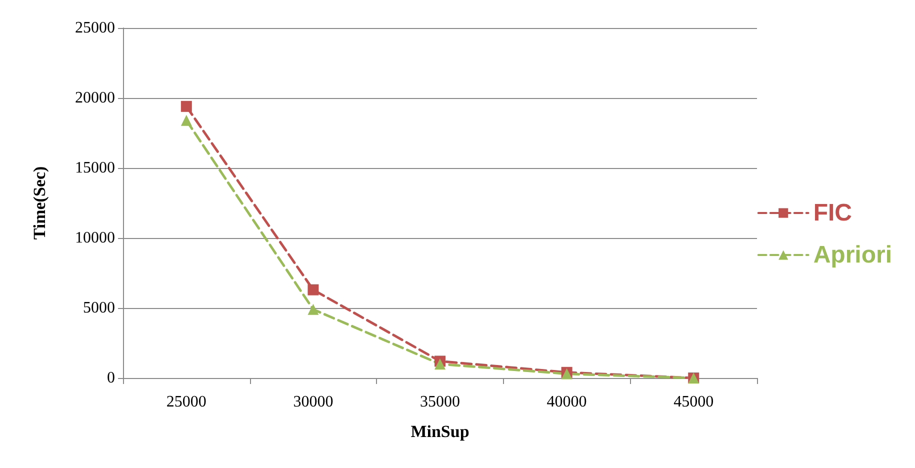 Image resolution: width=915 pixels, height=468 pixels. What do you see at coordinates (95, 98) in the screenshot?
I see `y-tick-label: 20000` at bounding box center [95, 98].